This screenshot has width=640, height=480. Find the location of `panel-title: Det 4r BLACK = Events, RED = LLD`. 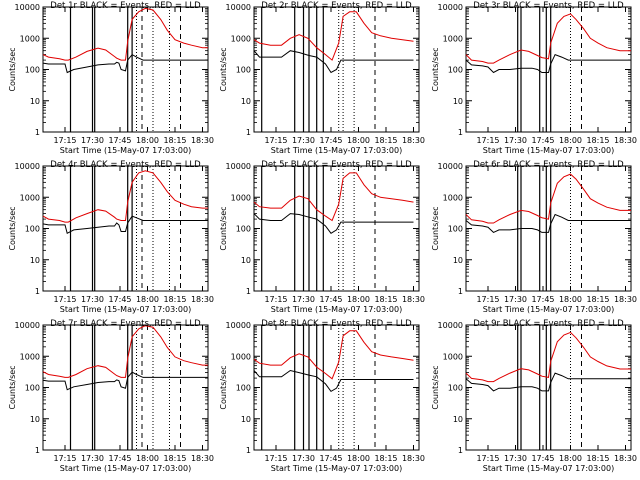

panel-title: Det 4r BLACK = Events, RED = LLD is located at coordinates (125, 165).